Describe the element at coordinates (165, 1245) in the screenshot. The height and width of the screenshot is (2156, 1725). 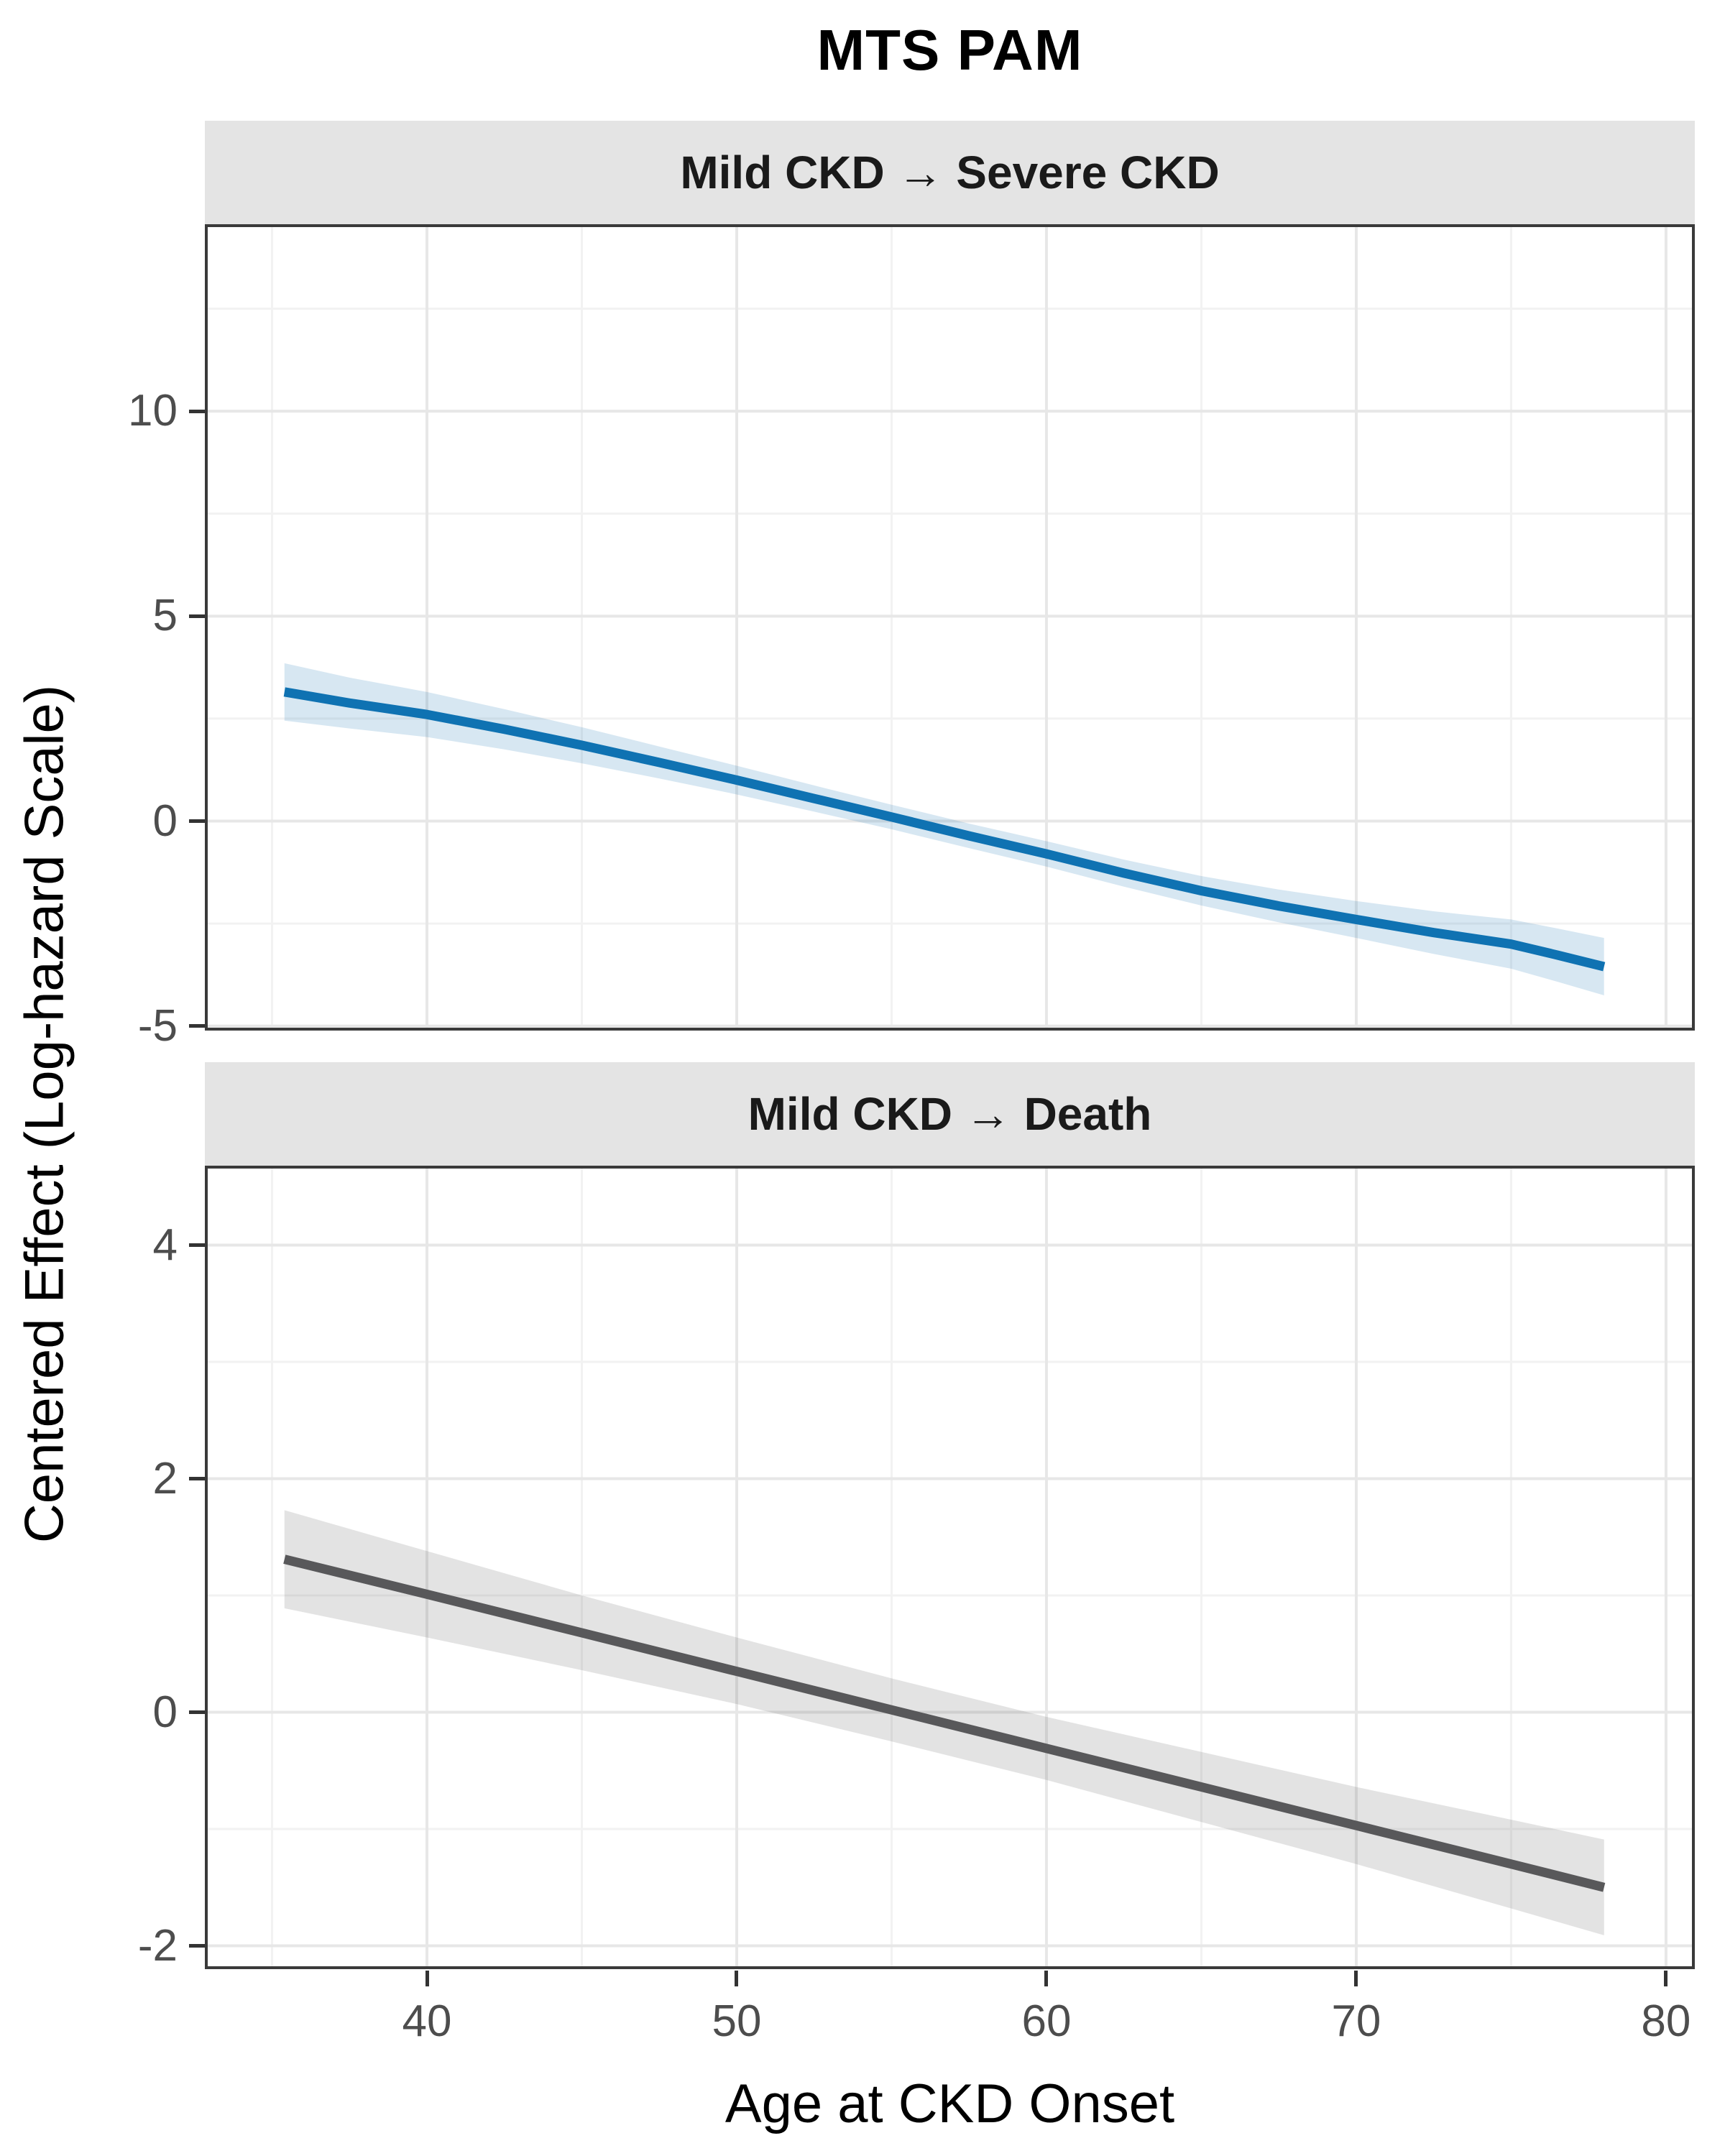
I see `y-tick-label: 4` at that location.